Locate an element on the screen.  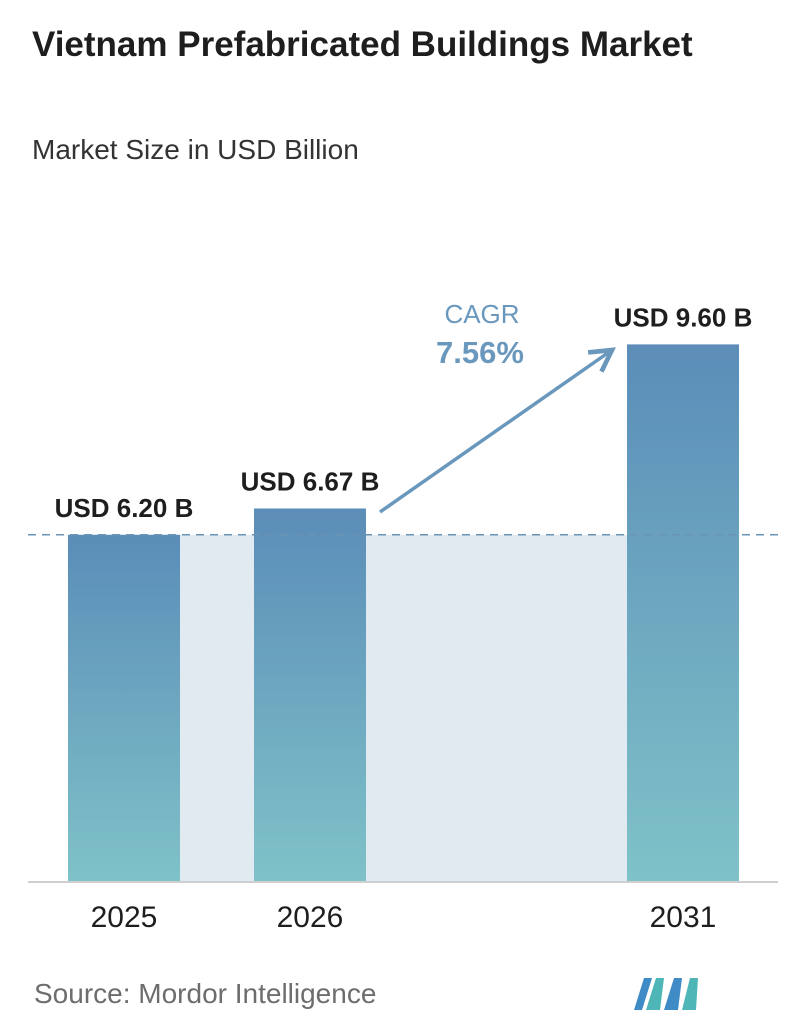
bar-2031 is located at coordinates (683, 613).